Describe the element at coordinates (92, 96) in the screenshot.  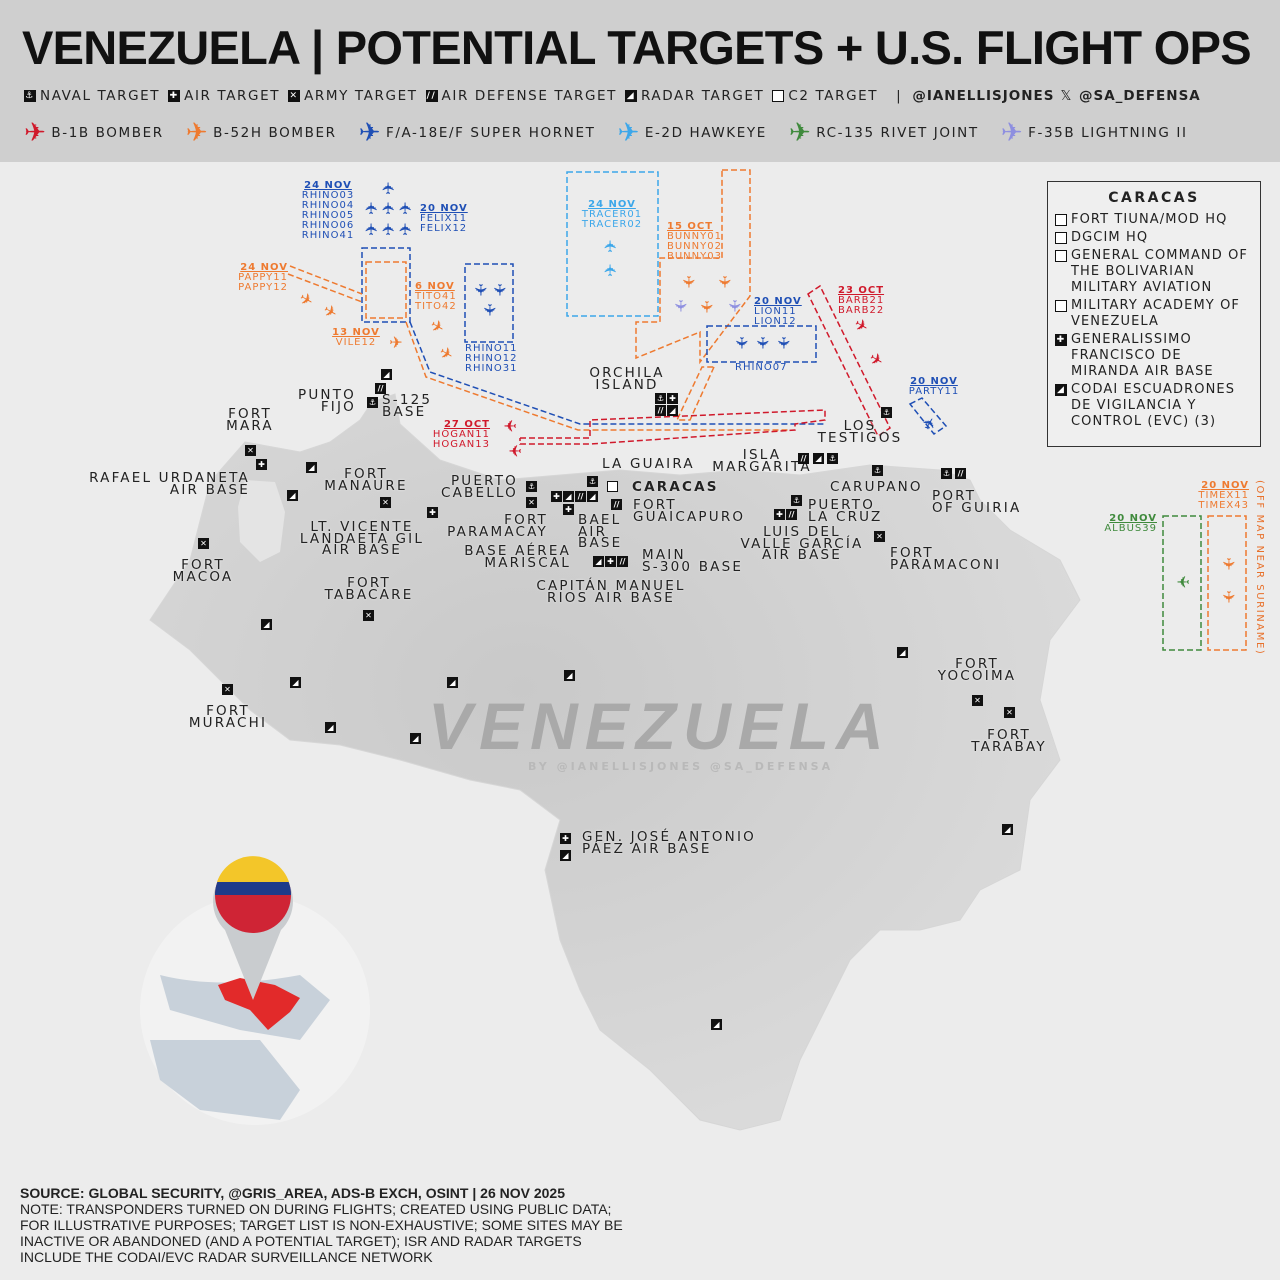
I see `legend-item-naval: ⚓ NAVAL TARGET` at that location.